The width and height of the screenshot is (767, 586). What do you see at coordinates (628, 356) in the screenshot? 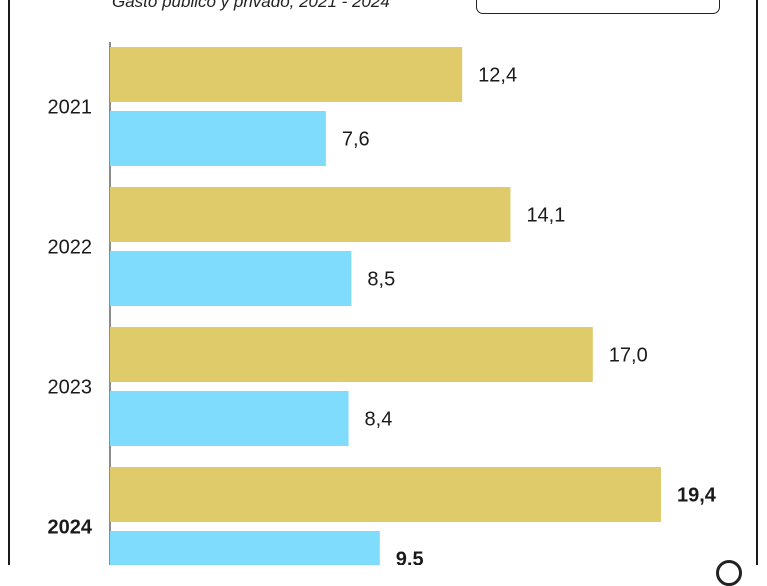
I see `bar-value-label: 17,0` at bounding box center [628, 356].